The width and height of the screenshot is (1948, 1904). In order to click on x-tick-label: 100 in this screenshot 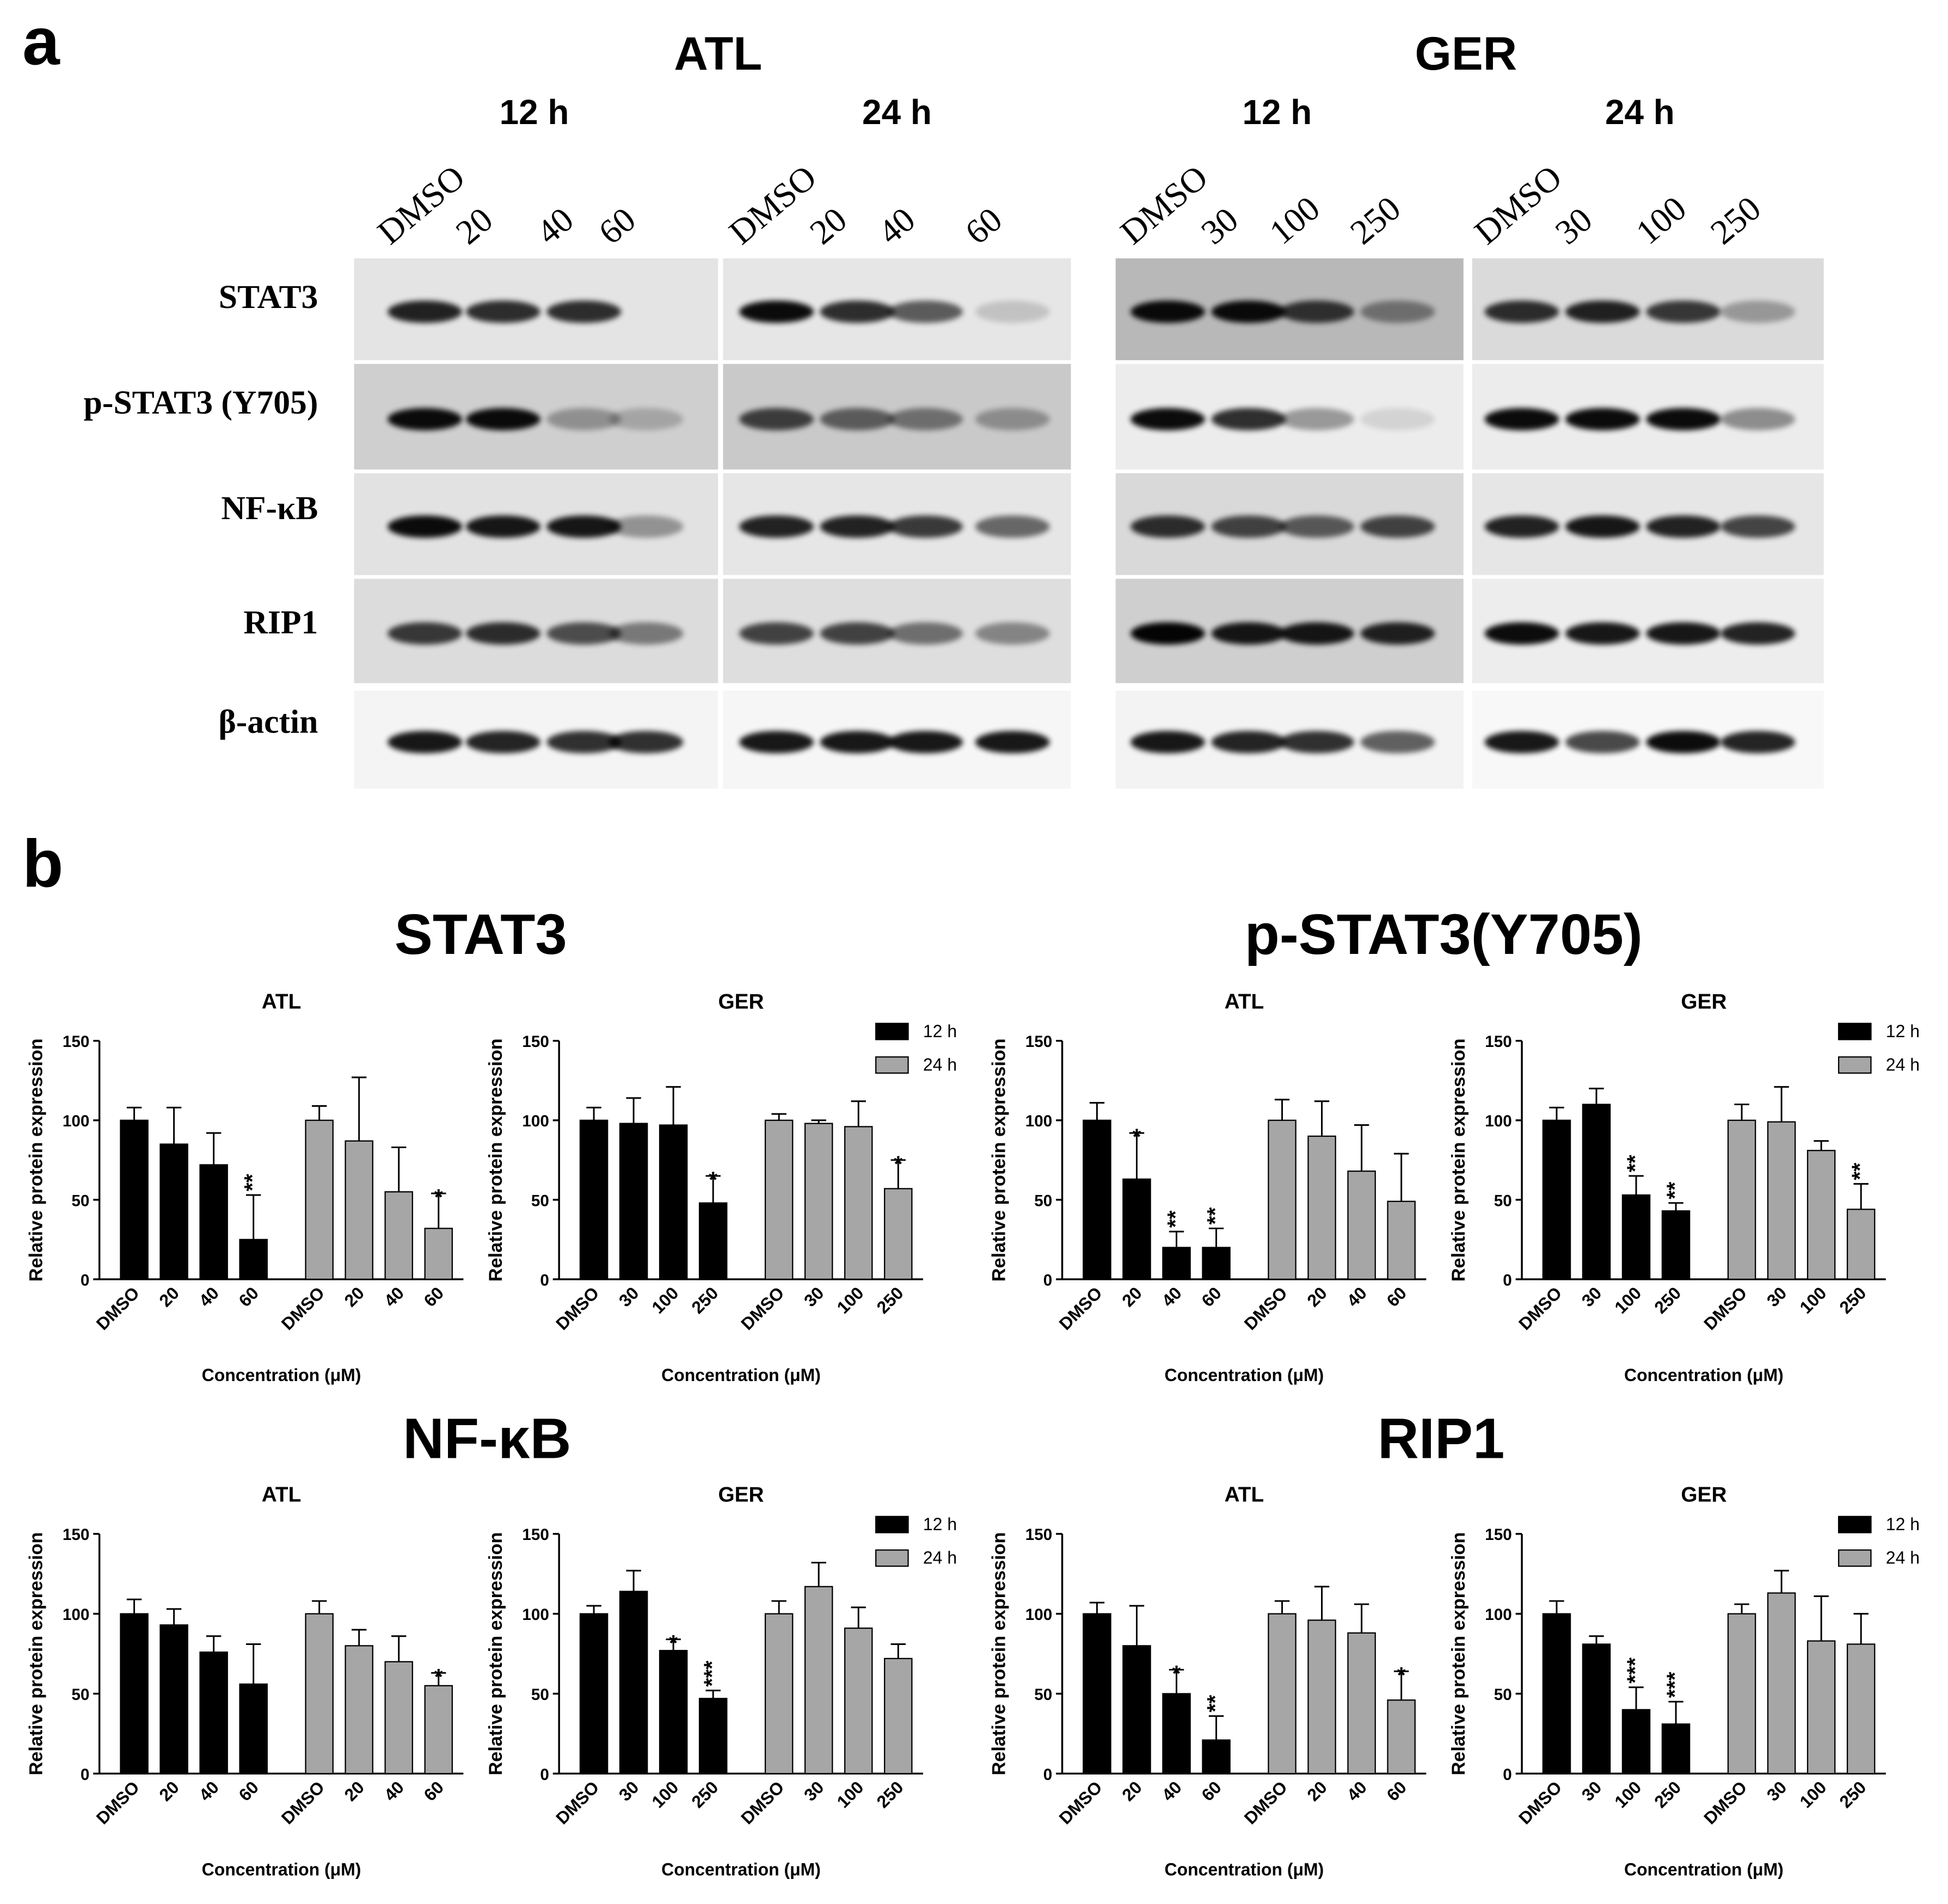, I will do `click(850, 1300)`.